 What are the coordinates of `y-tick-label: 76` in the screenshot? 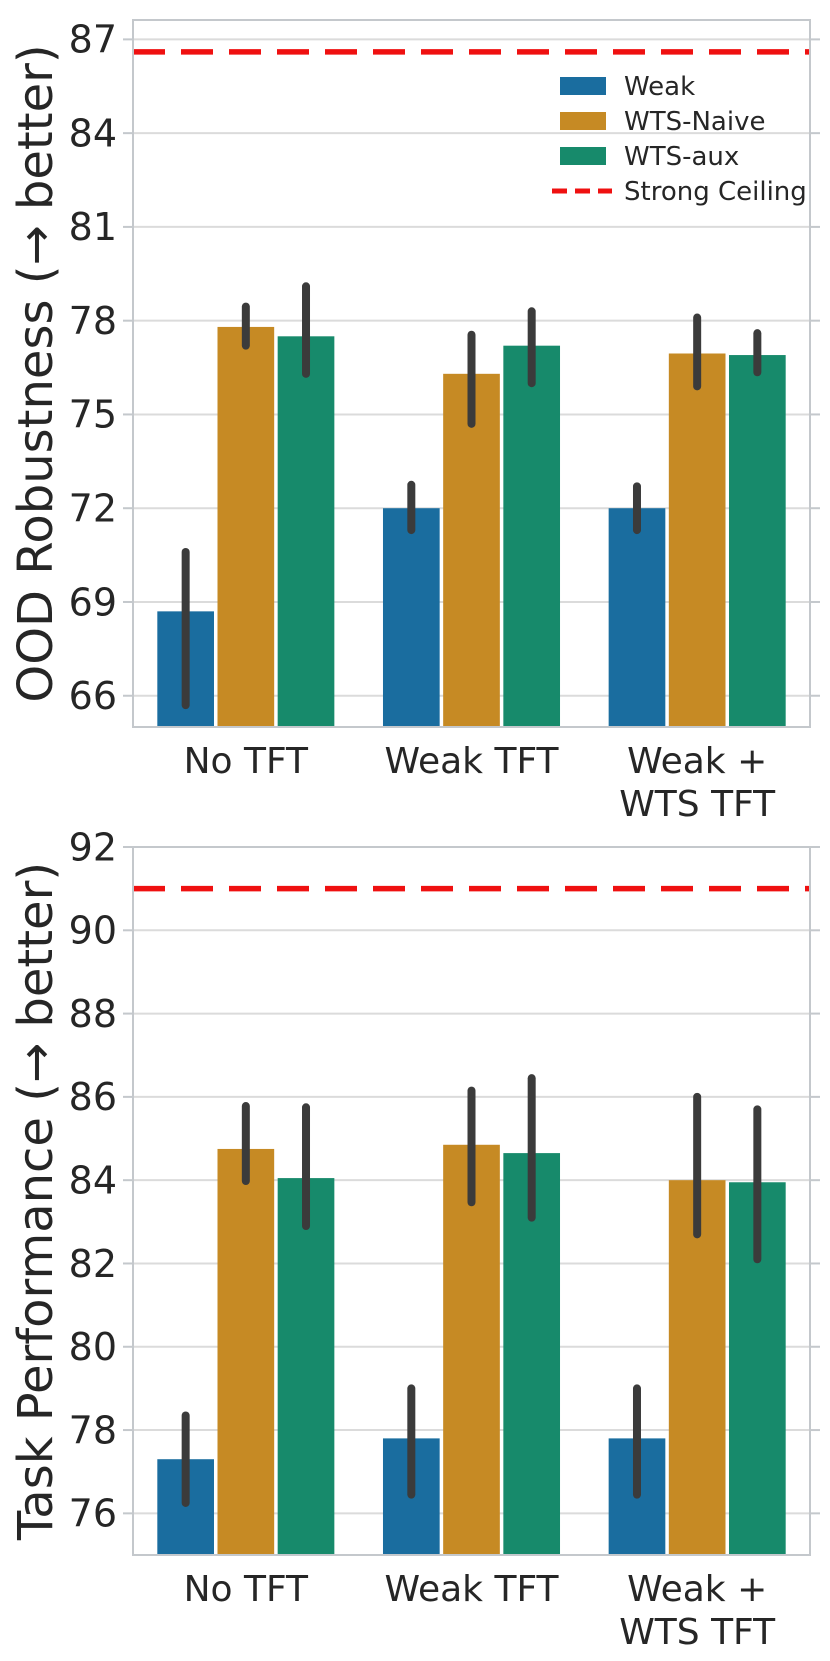 It's located at (93, 1514).